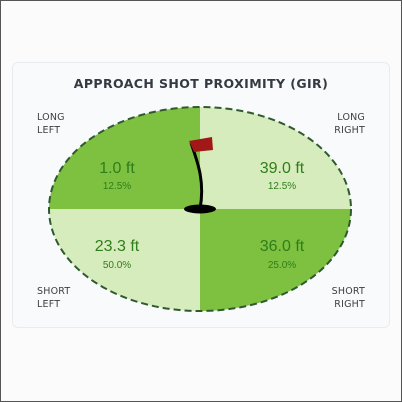  I want to click on short-left-distance: 23.3 ft, so click(117, 246).